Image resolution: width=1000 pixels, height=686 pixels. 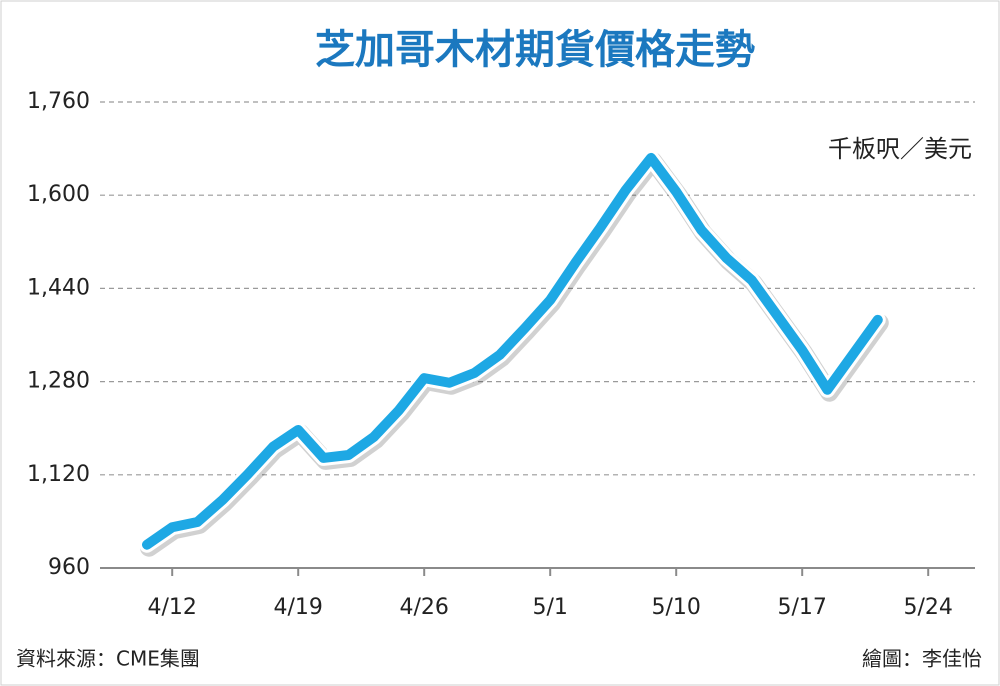 I want to click on x-tick-label: 4/12, so click(x=171, y=607).